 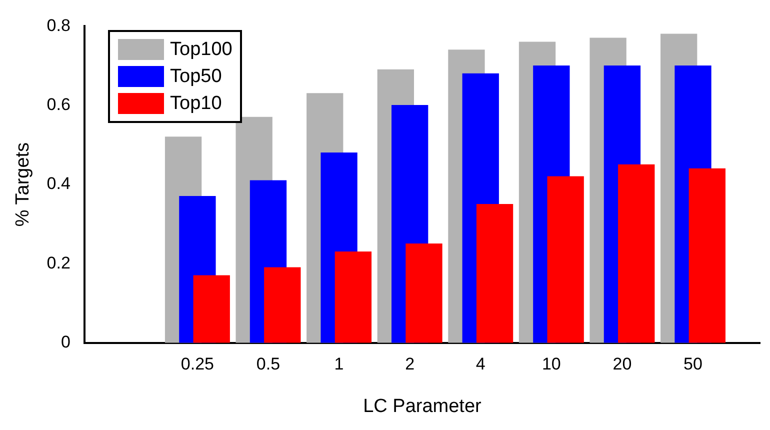 What do you see at coordinates (23, 184) in the screenshot?
I see `y-axis-title: % Targets` at bounding box center [23, 184].